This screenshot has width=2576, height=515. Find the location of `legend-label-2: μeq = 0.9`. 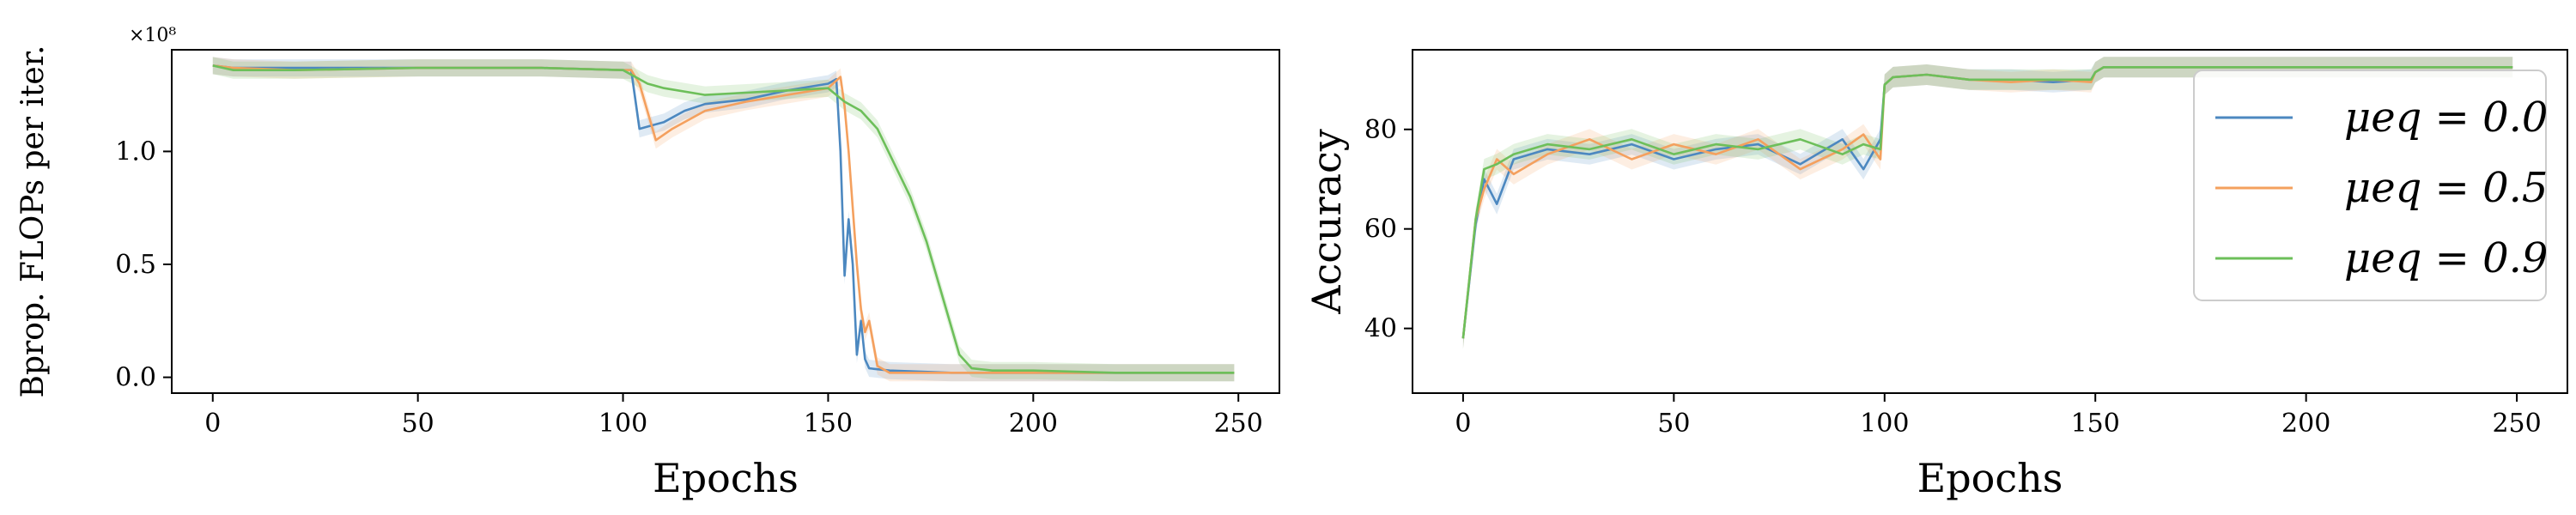

legend-label-2: μeq = 0.9 is located at coordinates (2446, 258).